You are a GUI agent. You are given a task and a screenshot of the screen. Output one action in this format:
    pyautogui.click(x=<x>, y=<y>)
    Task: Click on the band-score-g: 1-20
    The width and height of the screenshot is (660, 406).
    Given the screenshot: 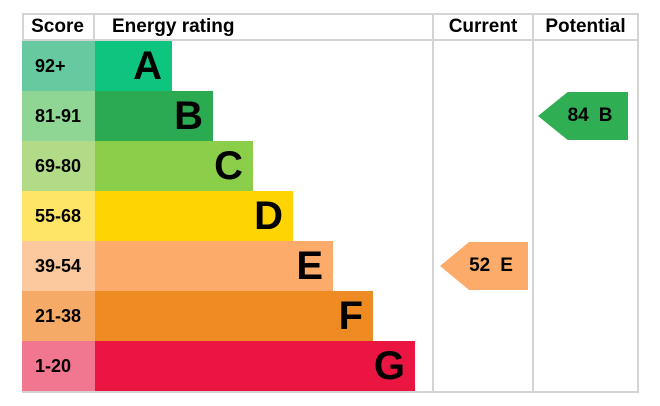 What is the action you would take?
    pyautogui.click(x=58, y=366)
    